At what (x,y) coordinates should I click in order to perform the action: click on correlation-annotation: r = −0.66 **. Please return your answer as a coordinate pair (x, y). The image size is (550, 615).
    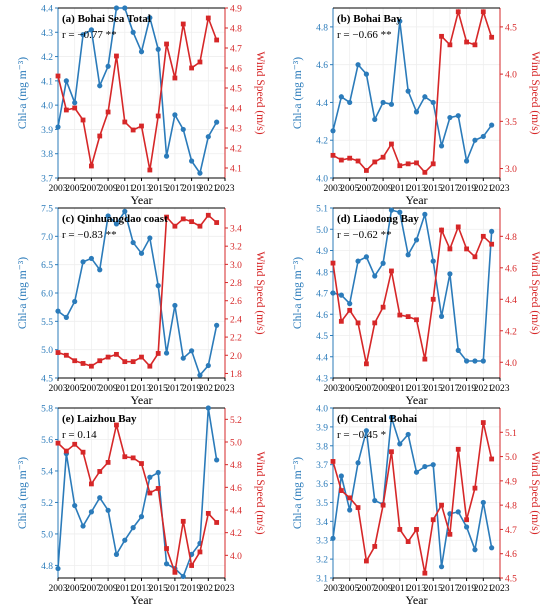
    Looking at the image, I should click on (364, 35).